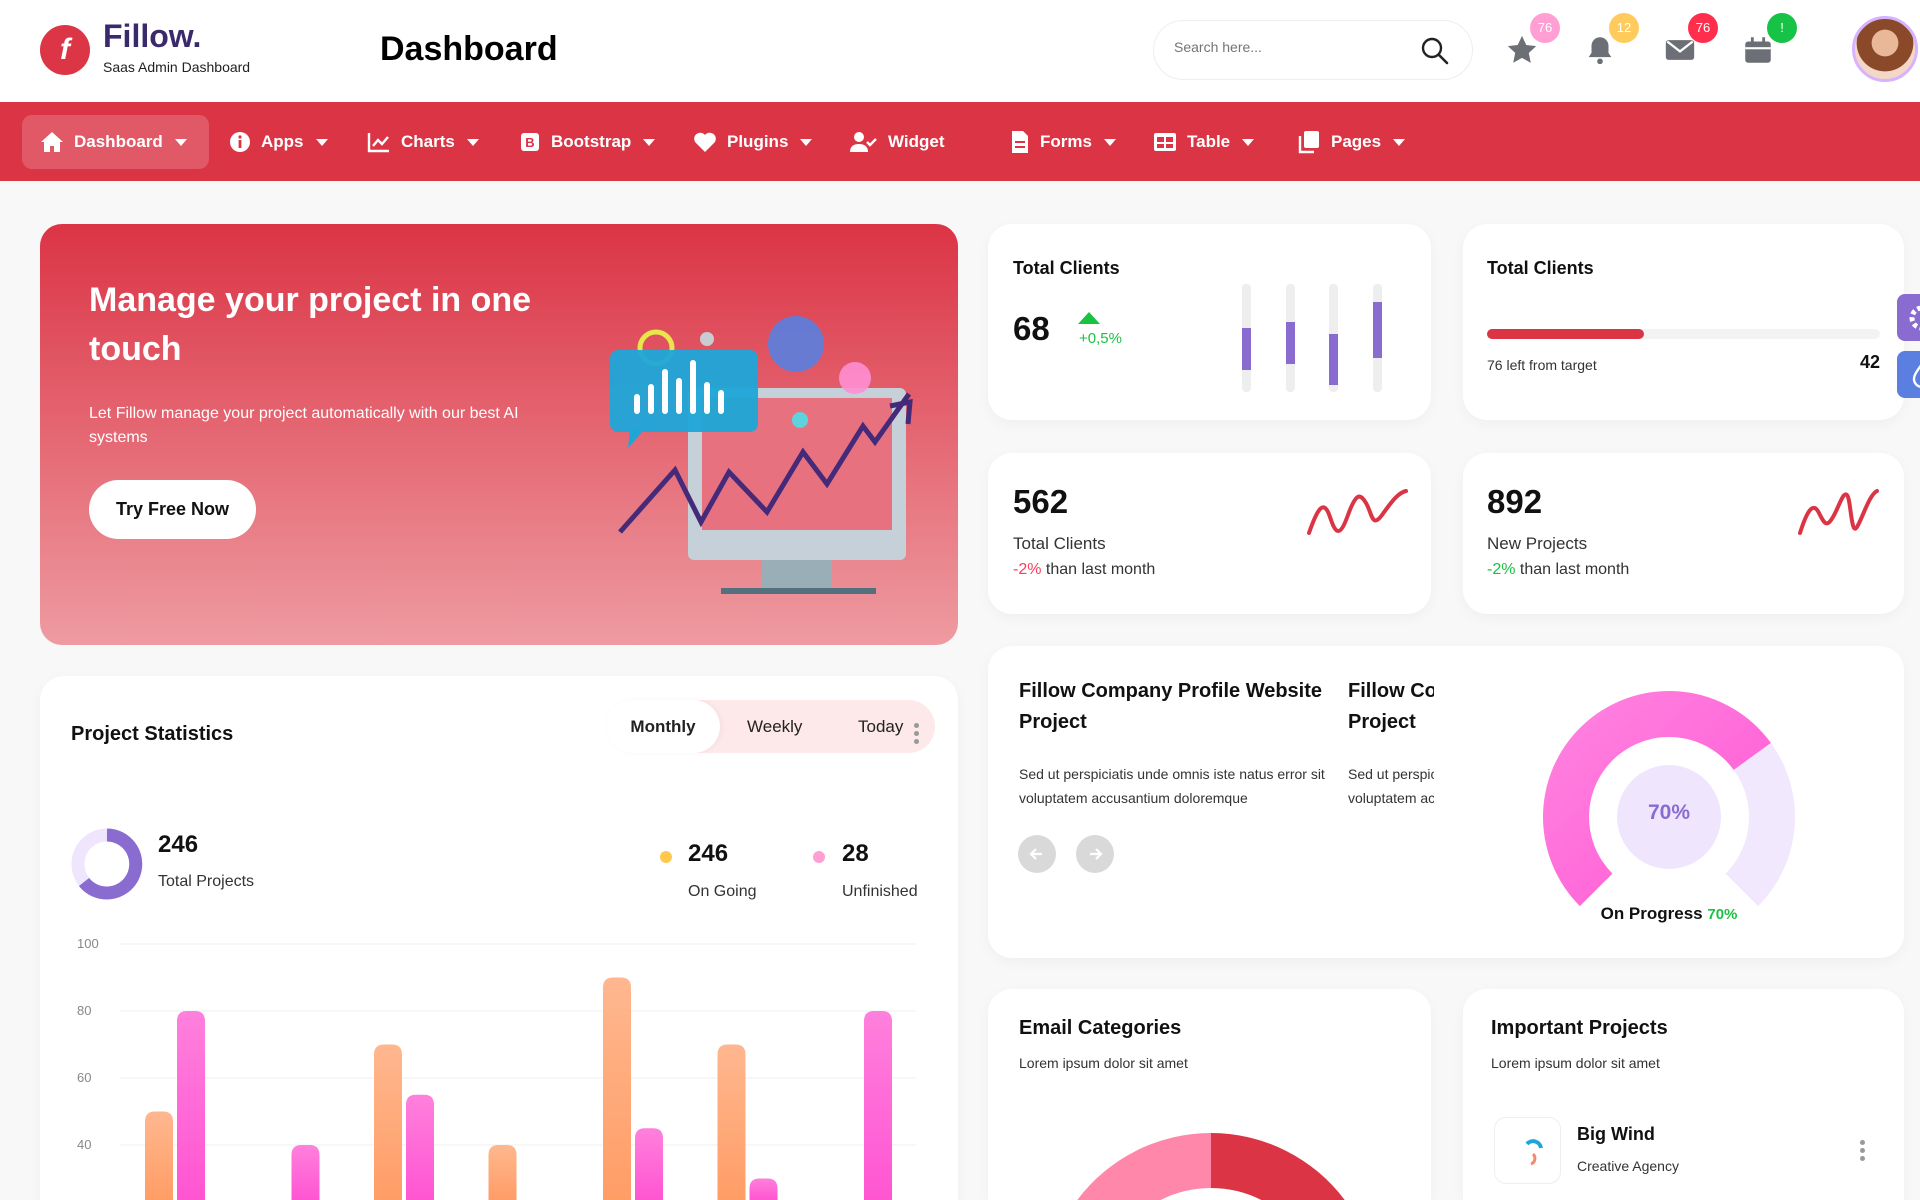  I want to click on summary-label: Total Clients, so click(1059, 543).